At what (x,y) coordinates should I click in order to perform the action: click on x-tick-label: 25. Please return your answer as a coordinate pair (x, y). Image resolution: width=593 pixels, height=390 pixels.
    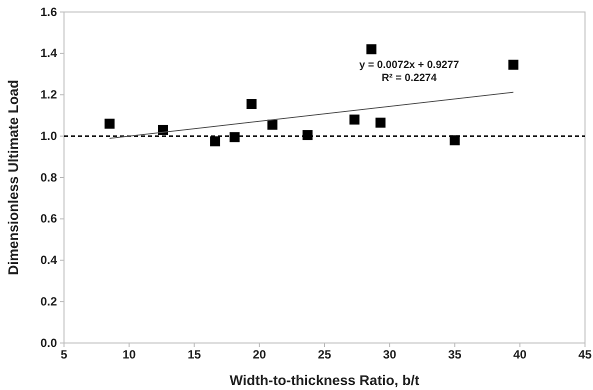
    Looking at the image, I should click on (325, 355).